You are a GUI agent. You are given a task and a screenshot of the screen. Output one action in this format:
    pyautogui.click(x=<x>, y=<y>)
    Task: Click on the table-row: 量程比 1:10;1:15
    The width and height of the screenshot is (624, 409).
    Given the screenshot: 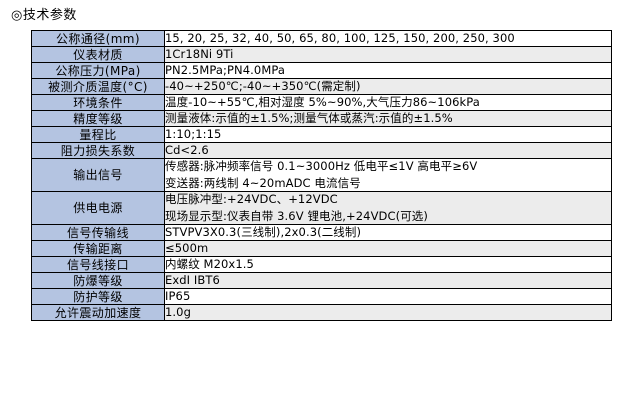 What is the action you would take?
    pyautogui.click(x=321, y=134)
    